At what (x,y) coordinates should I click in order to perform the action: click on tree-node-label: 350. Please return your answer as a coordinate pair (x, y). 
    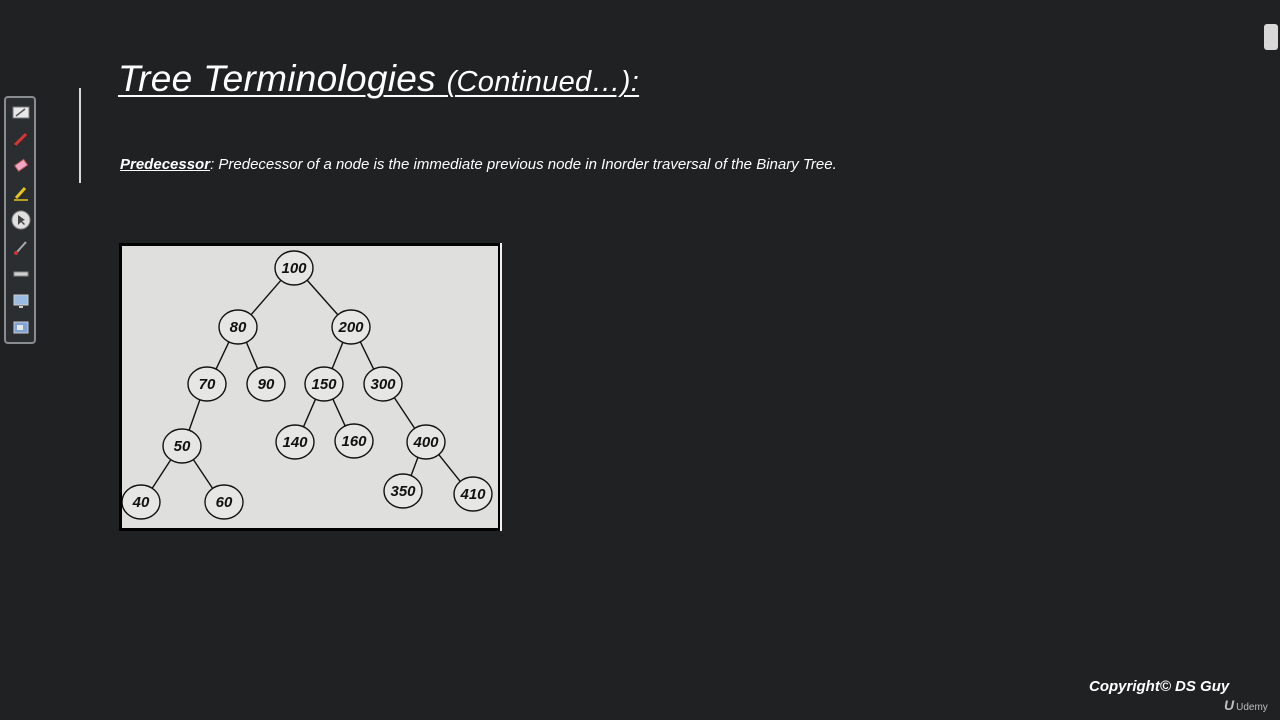
    Looking at the image, I should click on (403, 491).